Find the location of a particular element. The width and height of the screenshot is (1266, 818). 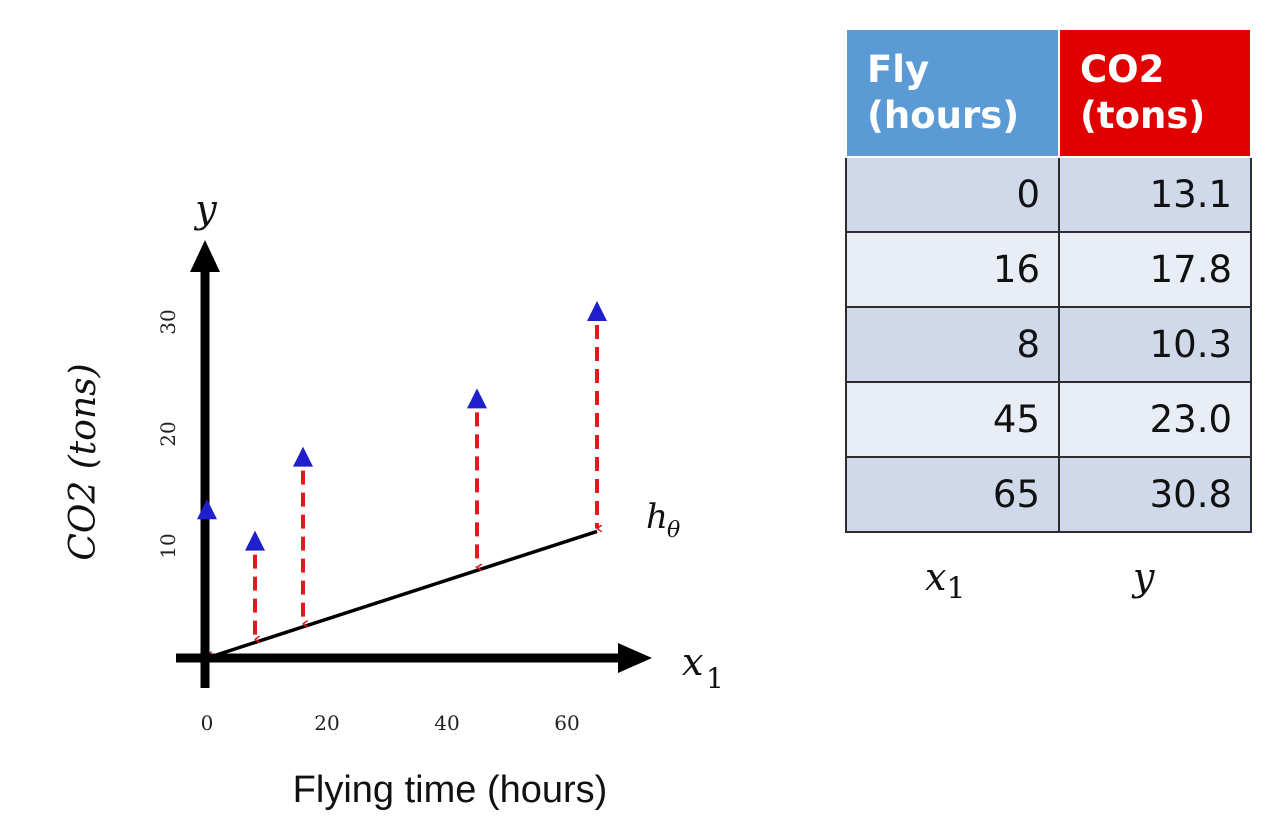

x-axis-symbol-subscript: 1 is located at coordinates (715, 678).